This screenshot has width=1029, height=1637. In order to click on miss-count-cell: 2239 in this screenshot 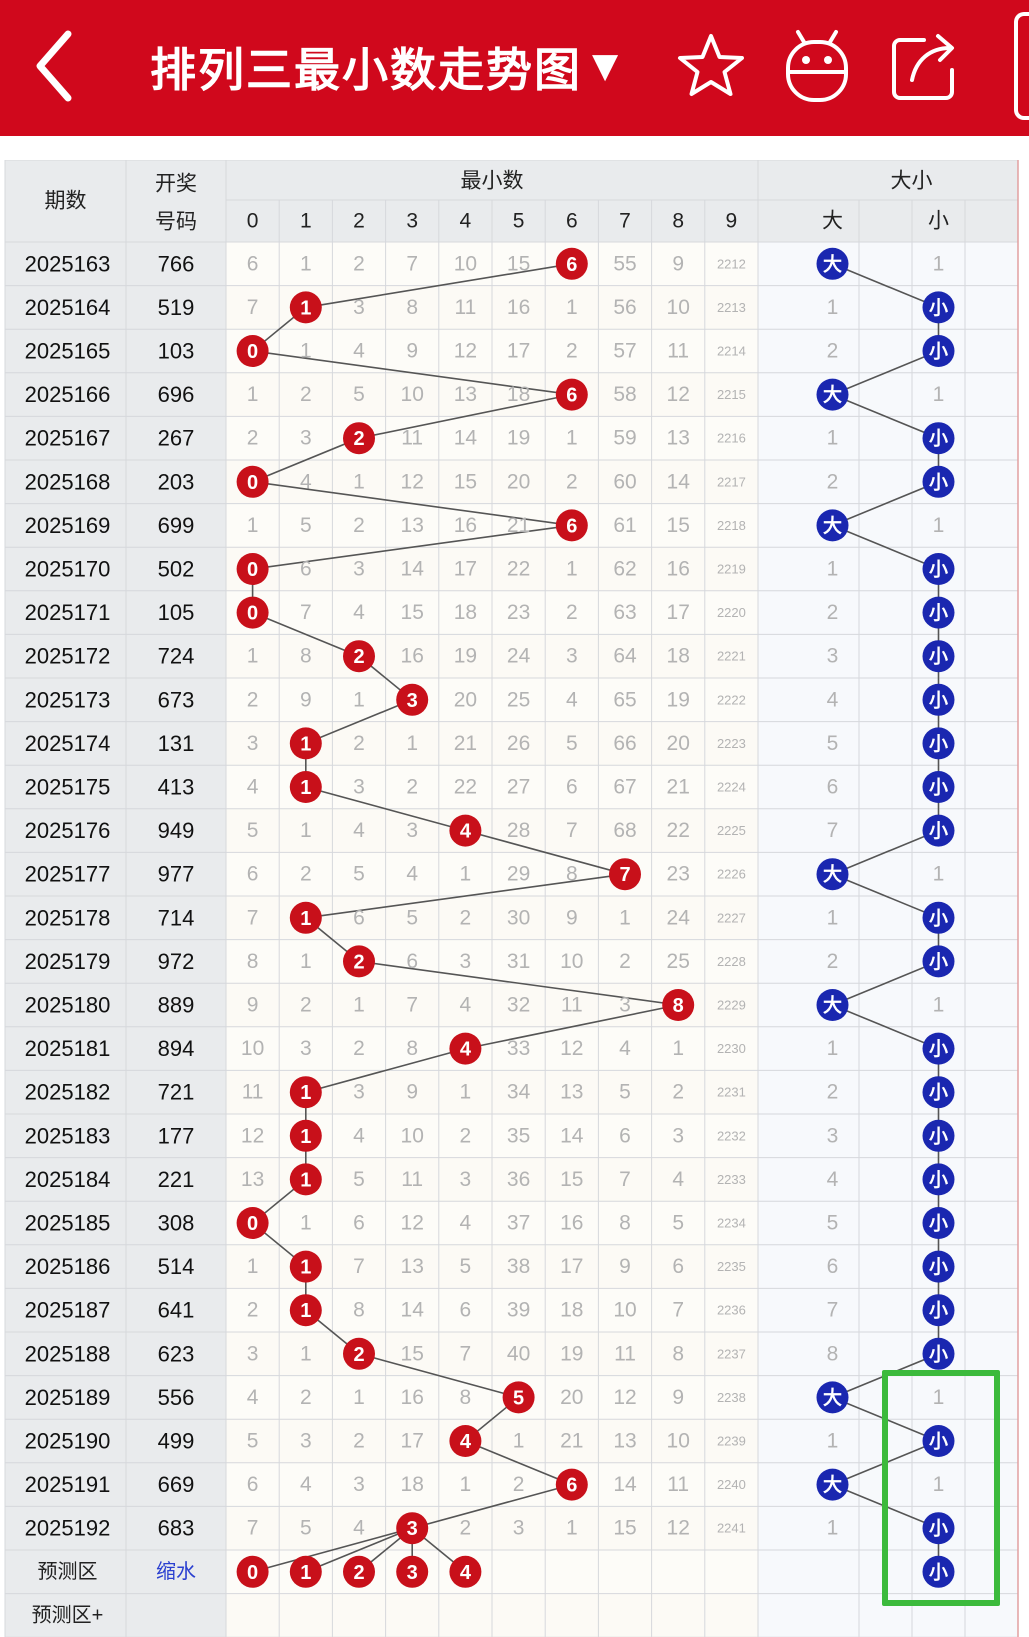, I will do `click(731, 1441)`.